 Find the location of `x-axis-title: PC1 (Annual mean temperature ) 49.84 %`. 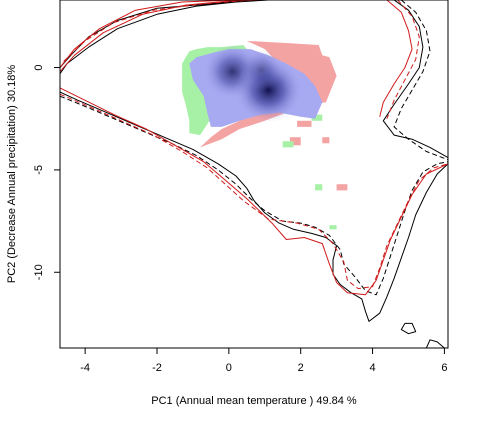

x-axis-title: PC1 (Annual mean temperature ) 49.84 % is located at coordinates (254, 401).